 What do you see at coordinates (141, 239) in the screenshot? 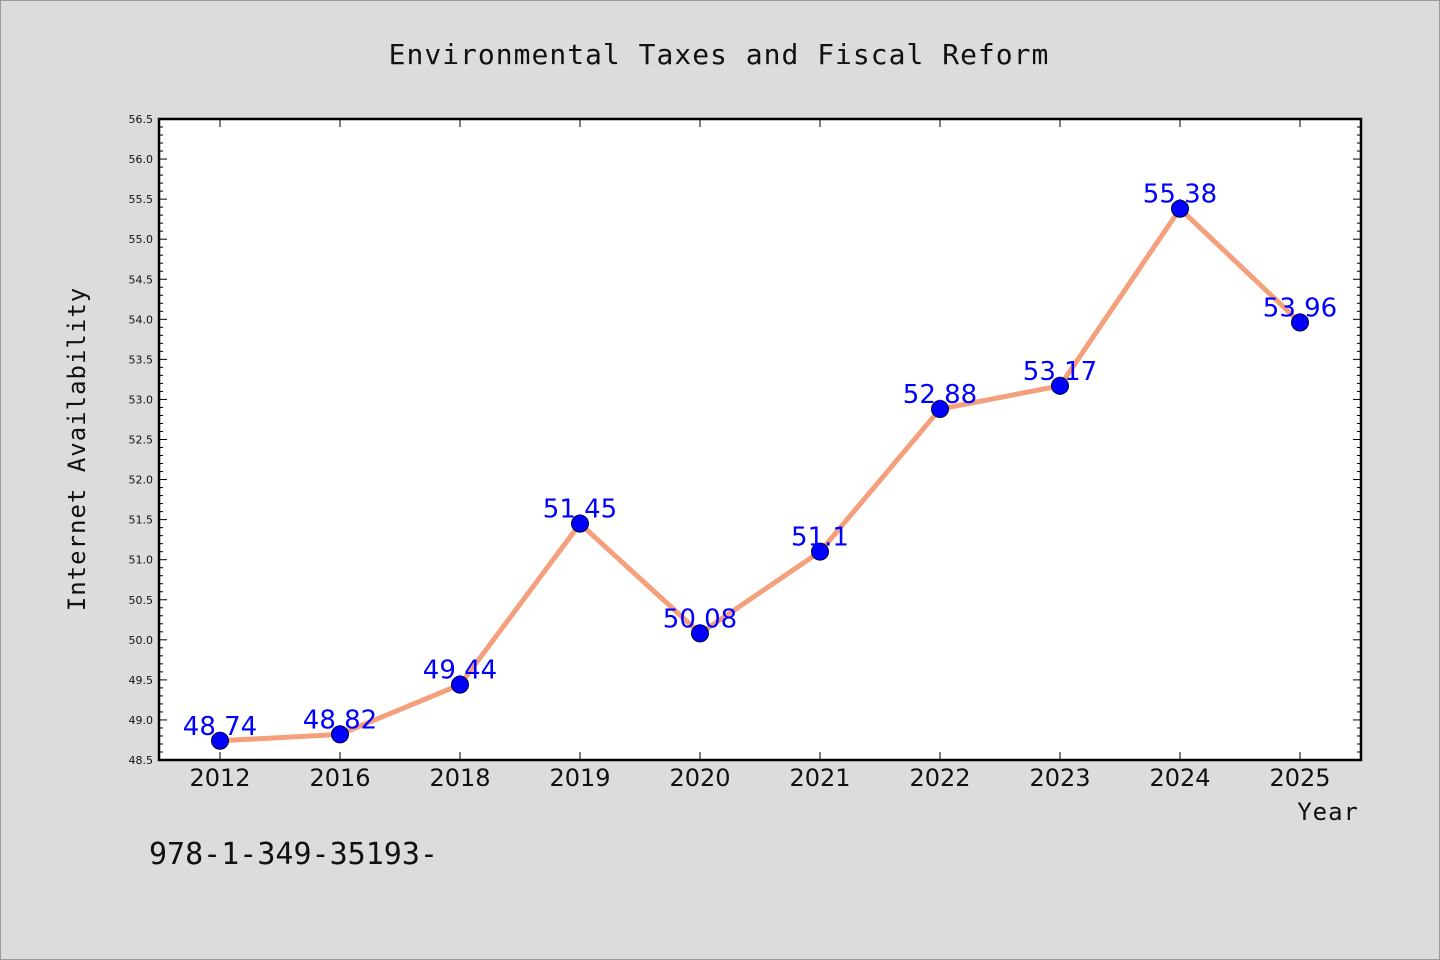
I see `y-tick-label: 55.0` at bounding box center [141, 239].